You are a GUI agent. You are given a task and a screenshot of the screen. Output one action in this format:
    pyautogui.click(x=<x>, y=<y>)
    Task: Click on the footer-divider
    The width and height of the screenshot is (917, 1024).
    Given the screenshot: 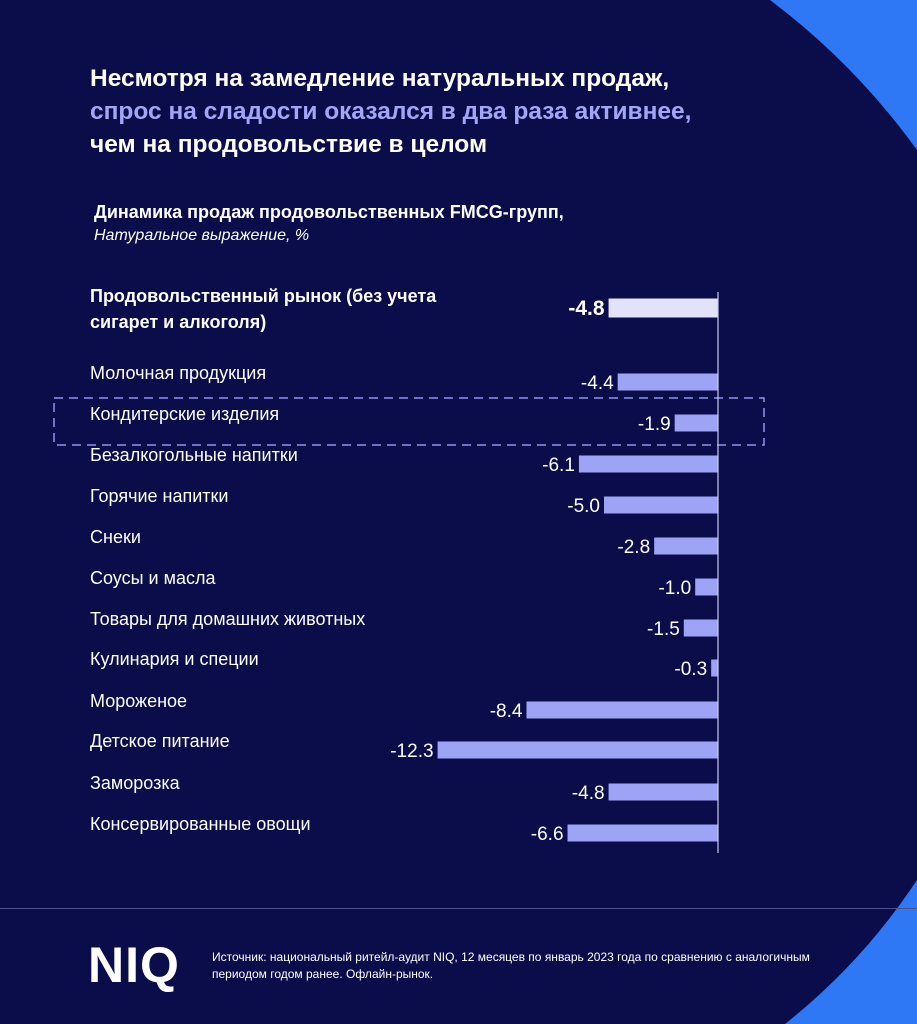 What is the action you would take?
    pyautogui.click(x=458, y=908)
    